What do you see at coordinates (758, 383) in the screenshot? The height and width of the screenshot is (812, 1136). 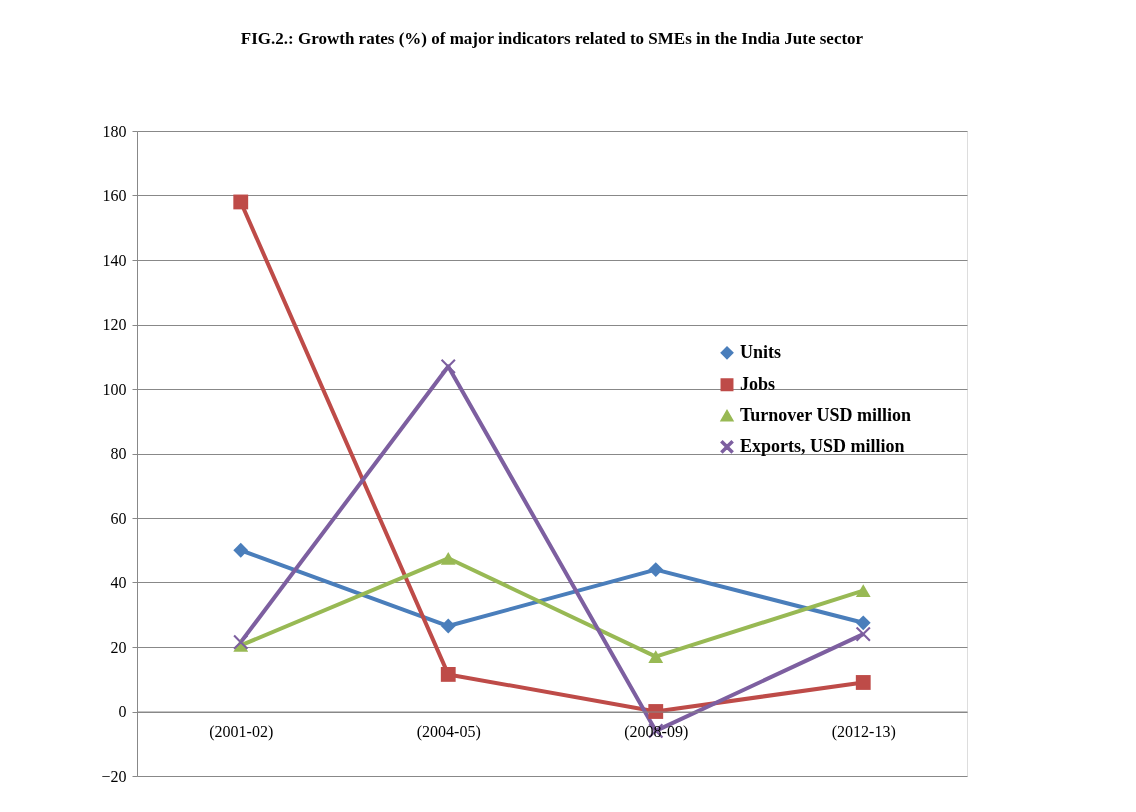 I see `legend-label: Jobs` at bounding box center [758, 383].